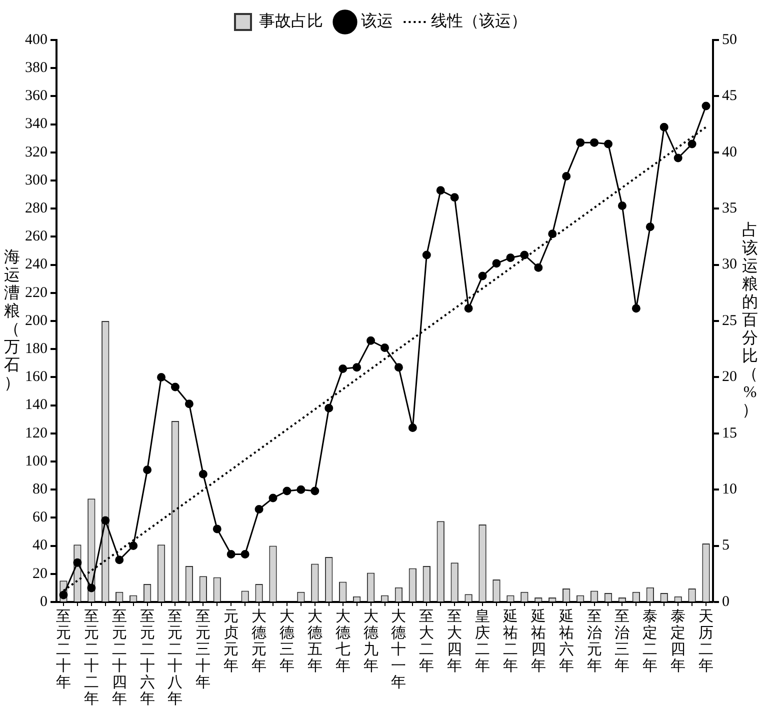 Image resolution: width=762 pixels, height=711 pixels. What do you see at coordinates (729, 433) in the screenshot?
I see `y2-tick-label: 15` at bounding box center [729, 433].